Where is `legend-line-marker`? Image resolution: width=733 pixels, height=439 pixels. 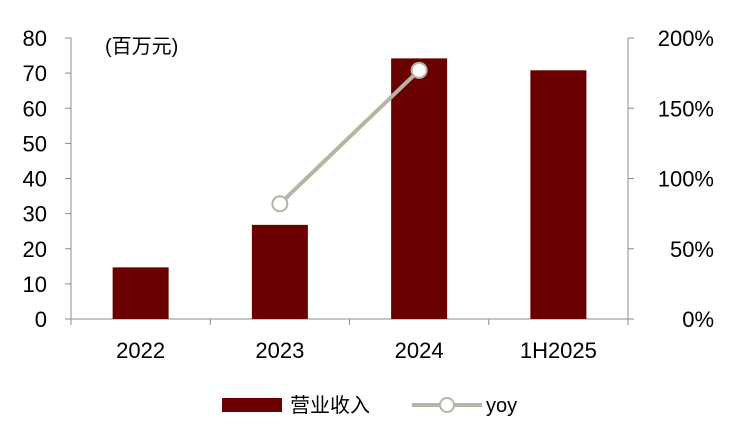
legend-line-marker is located at coordinates (447, 405).